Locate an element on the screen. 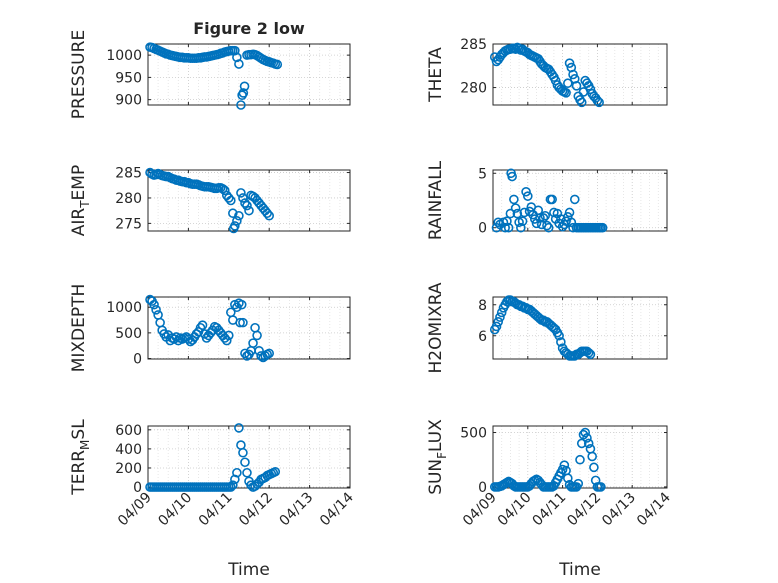 The image size is (778, 583). y-tick-label: 950 is located at coordinates (128, 78).